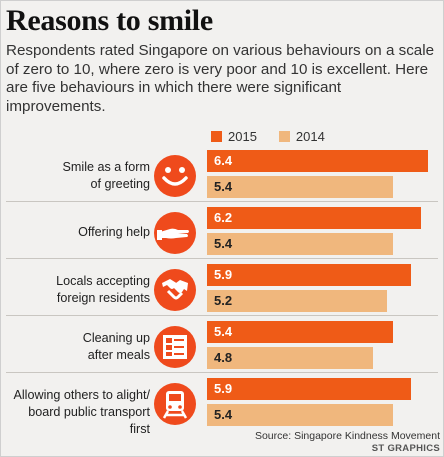 Image resolution: width=444 pixels, height=457 pixels. What do you see at coordinates (89, 420) in the screenshot?
I see `category-label-line: board public transport first` at bounding box center [89, 420].